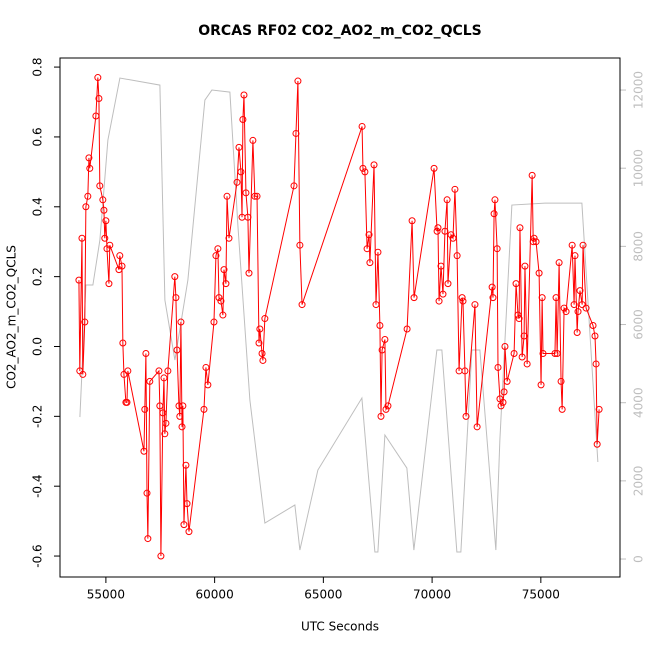 This screenshot has width=650, height=650. What do you see at coordinates (340, 31) in the screenshot?
I see `chart-title: ORCAS RF02 CO2_AO2_m_CO2_QCLS` at bounding box center [340, 31].